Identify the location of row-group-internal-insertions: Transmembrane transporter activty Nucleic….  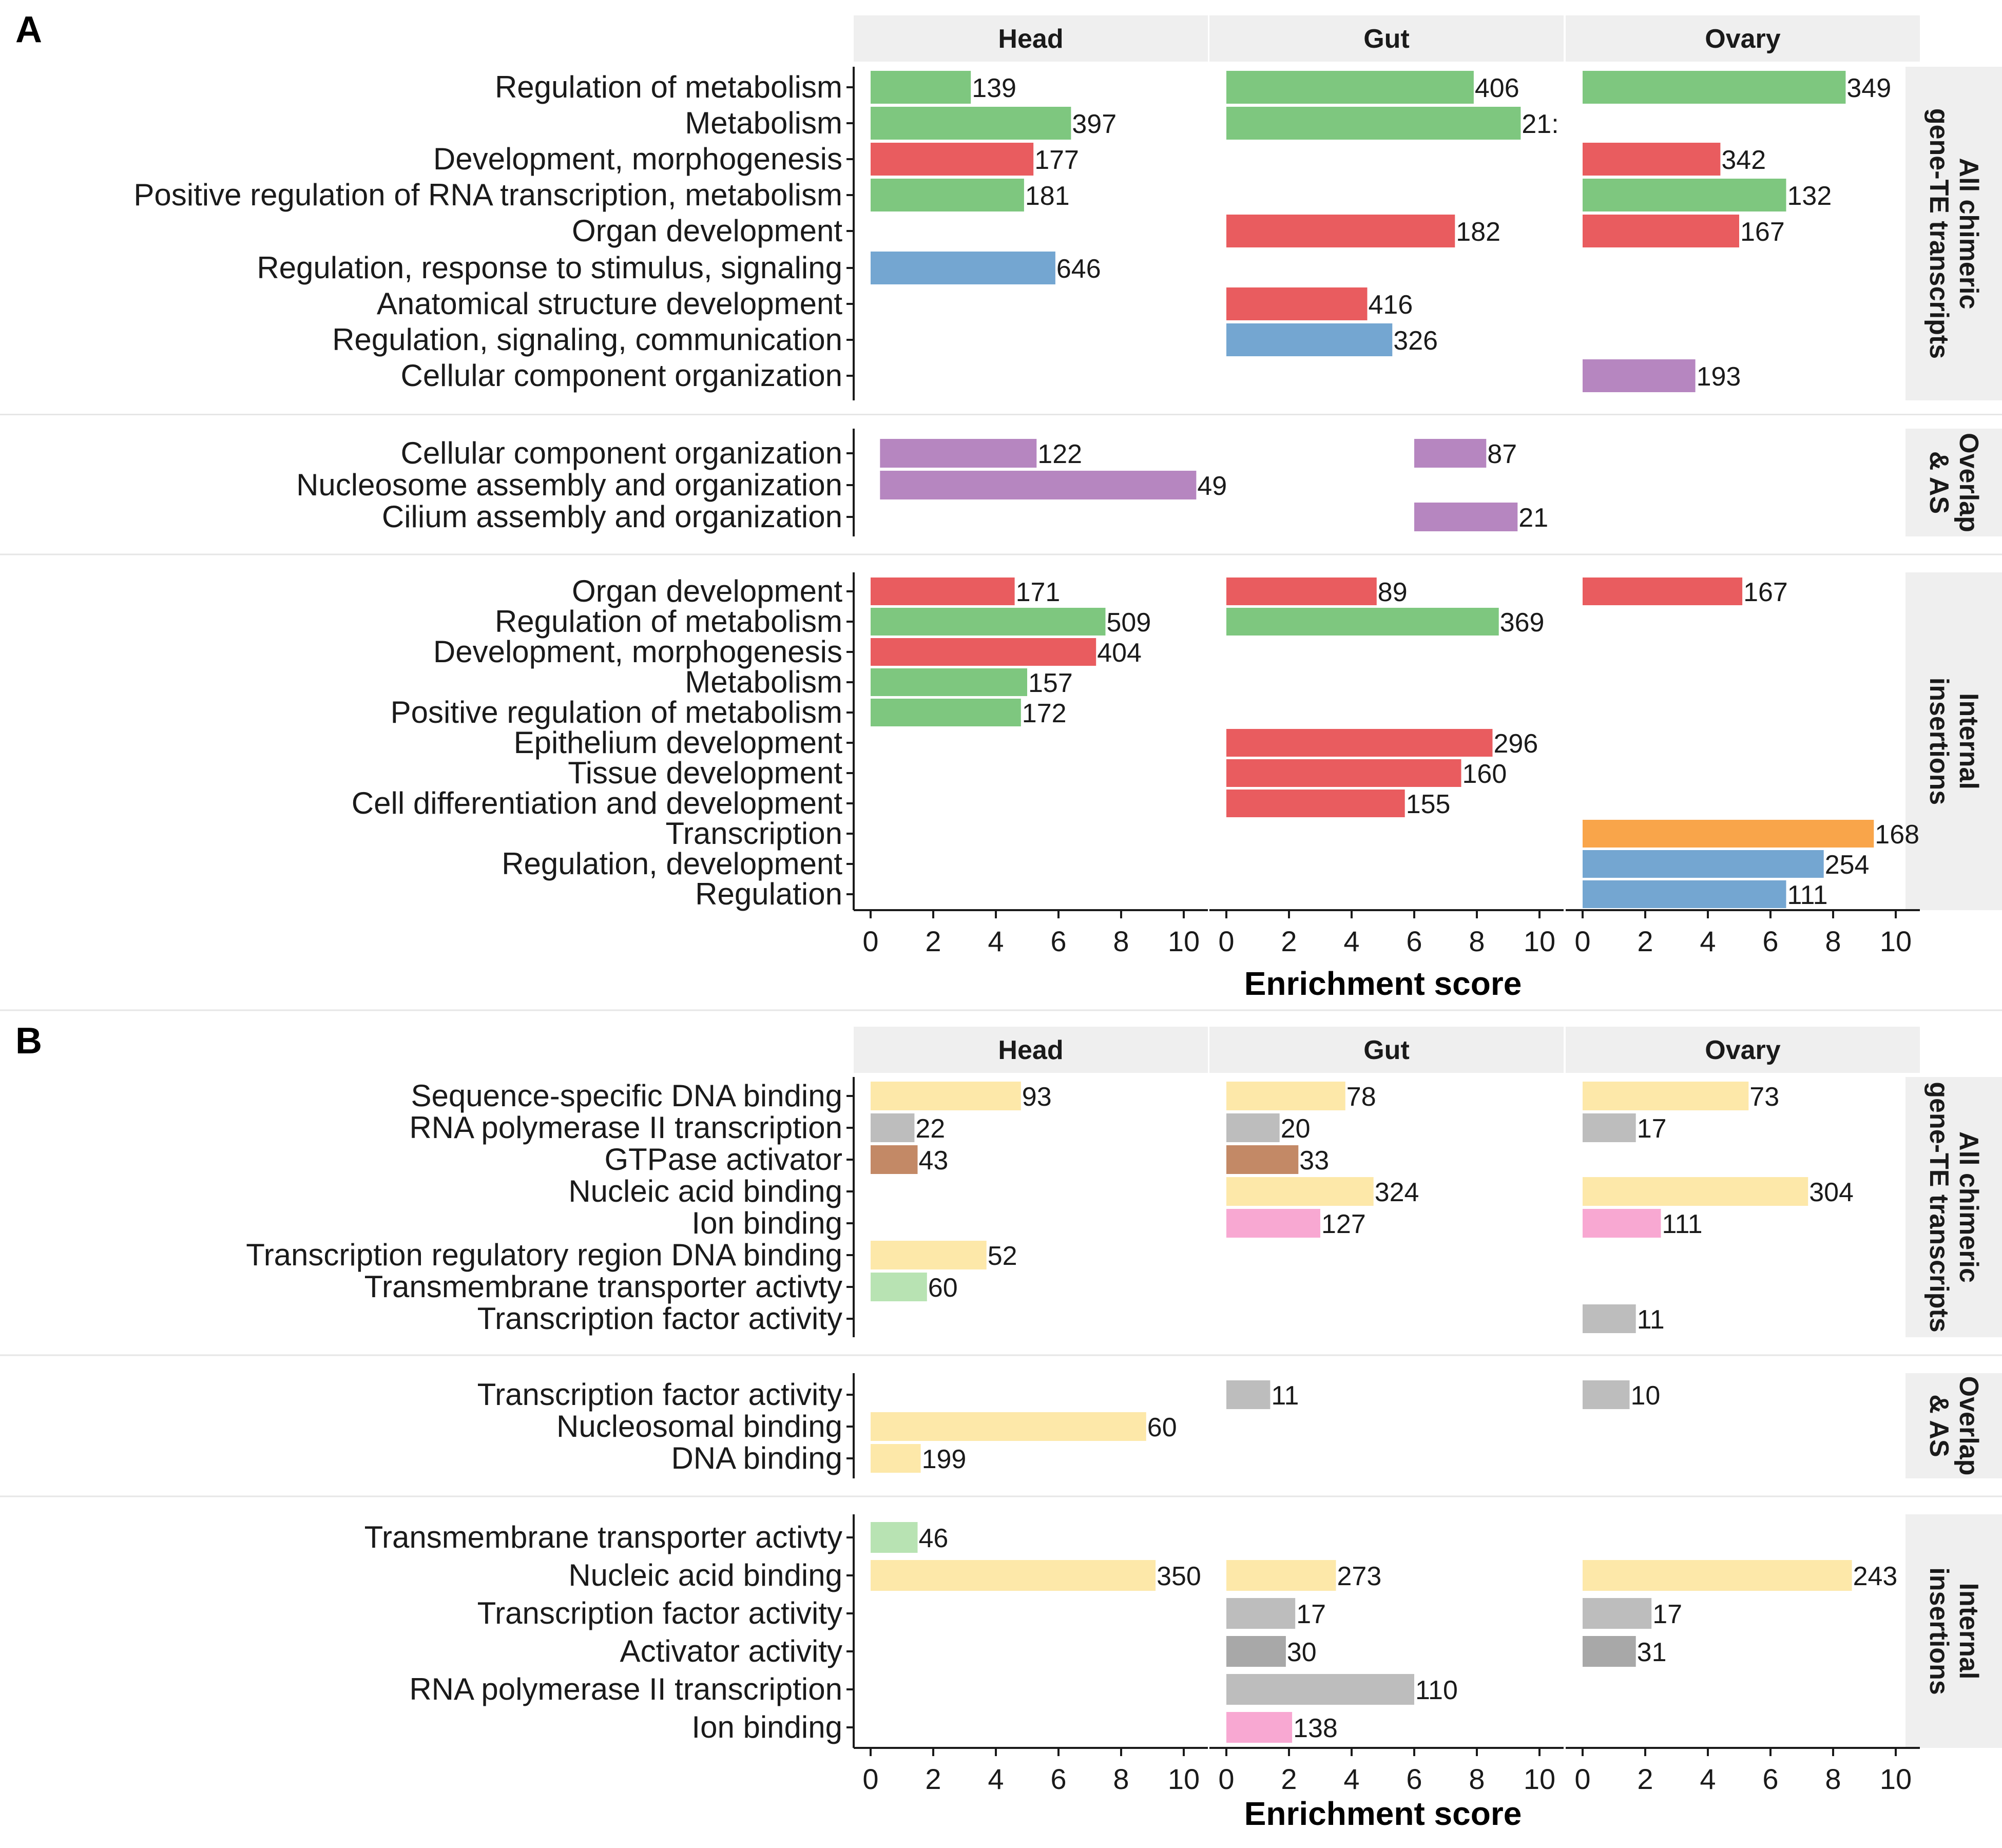
(1001, 1621).